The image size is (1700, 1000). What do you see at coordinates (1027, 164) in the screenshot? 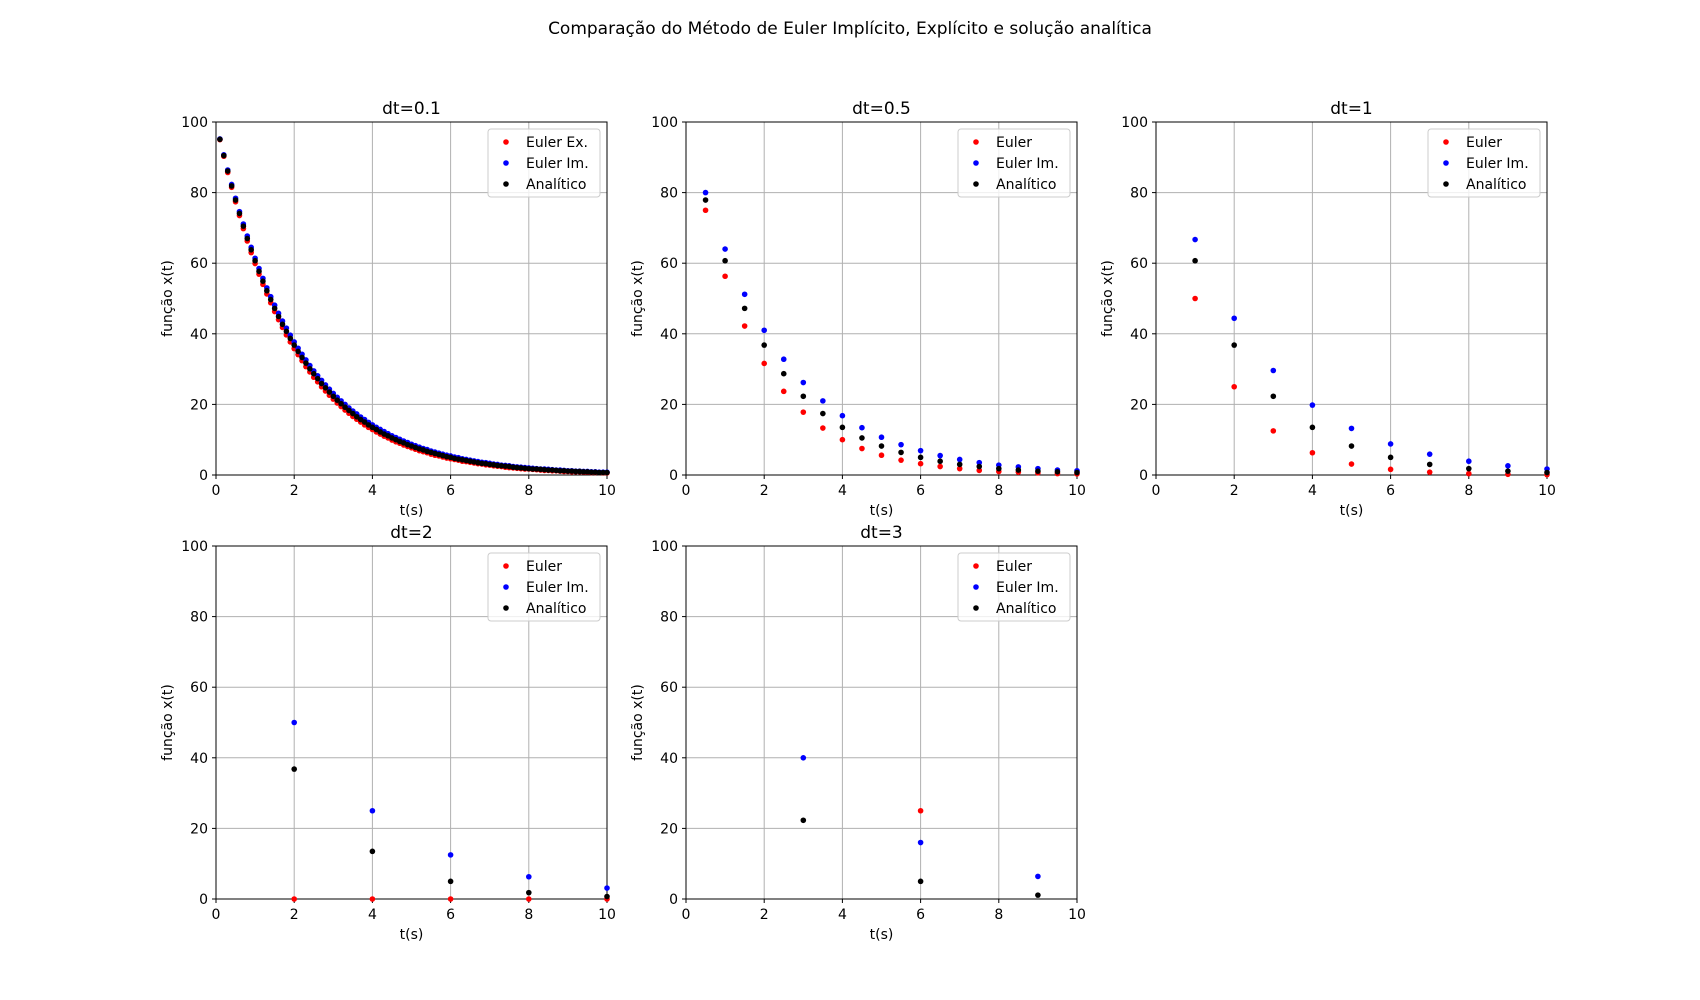
I see `legend-label: Euler Im.` at bounding box center [1027, 164].